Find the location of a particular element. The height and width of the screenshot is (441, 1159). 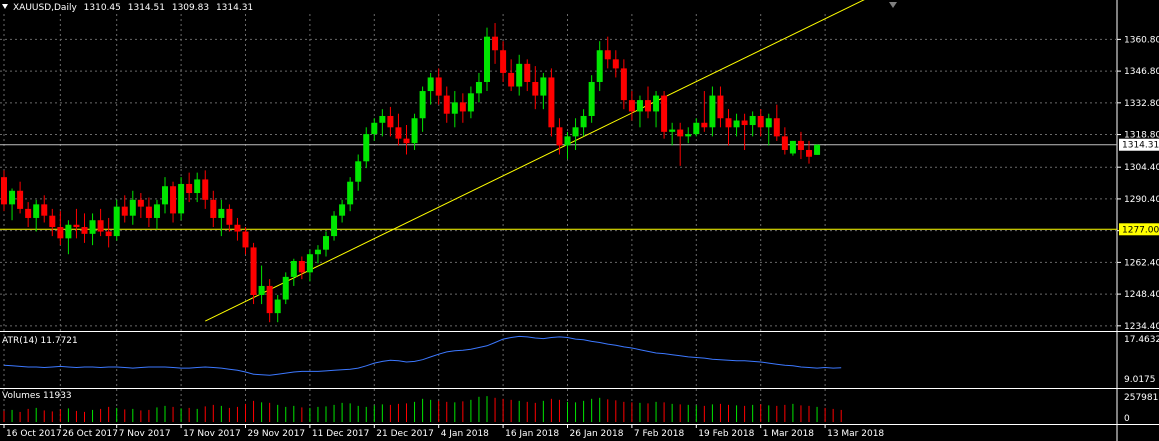

x-tick-label: 29 Nov 2017 is located at coordinates (277, 434).